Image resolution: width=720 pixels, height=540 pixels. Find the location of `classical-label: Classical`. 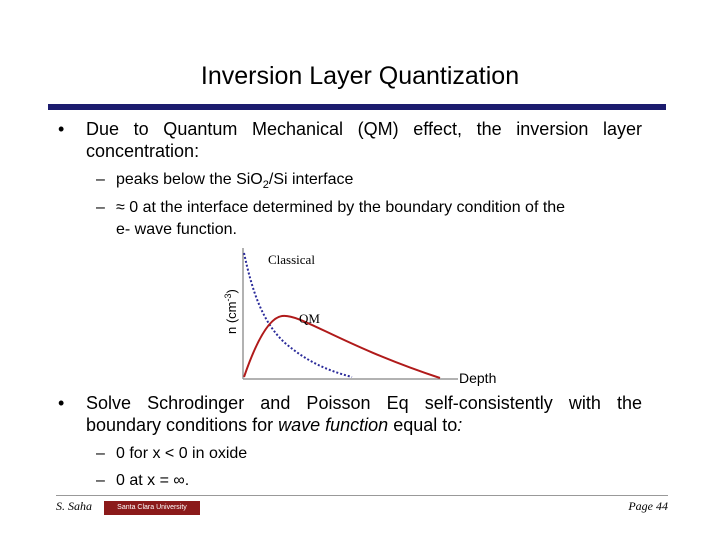

classical-label: Classical is located at coordinates (291, 259).